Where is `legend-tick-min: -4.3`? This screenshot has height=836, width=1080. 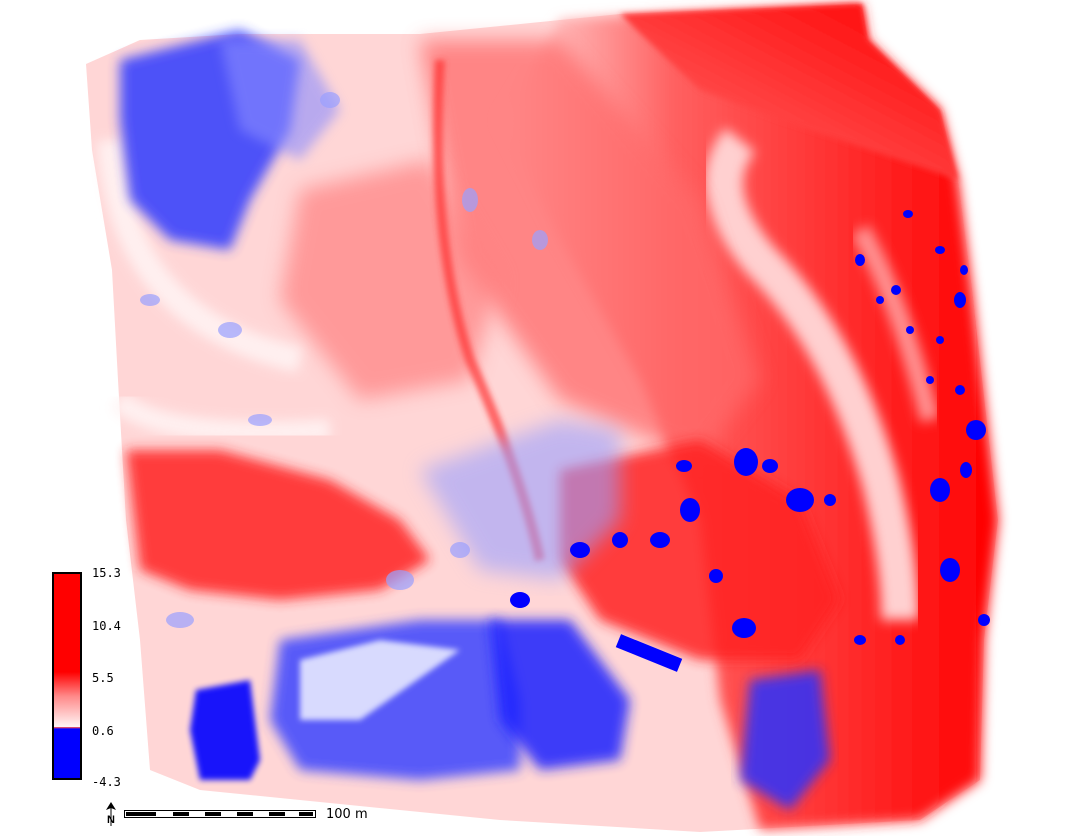
legend-tick-min: -4.3 is located at coordinates (106, 782).